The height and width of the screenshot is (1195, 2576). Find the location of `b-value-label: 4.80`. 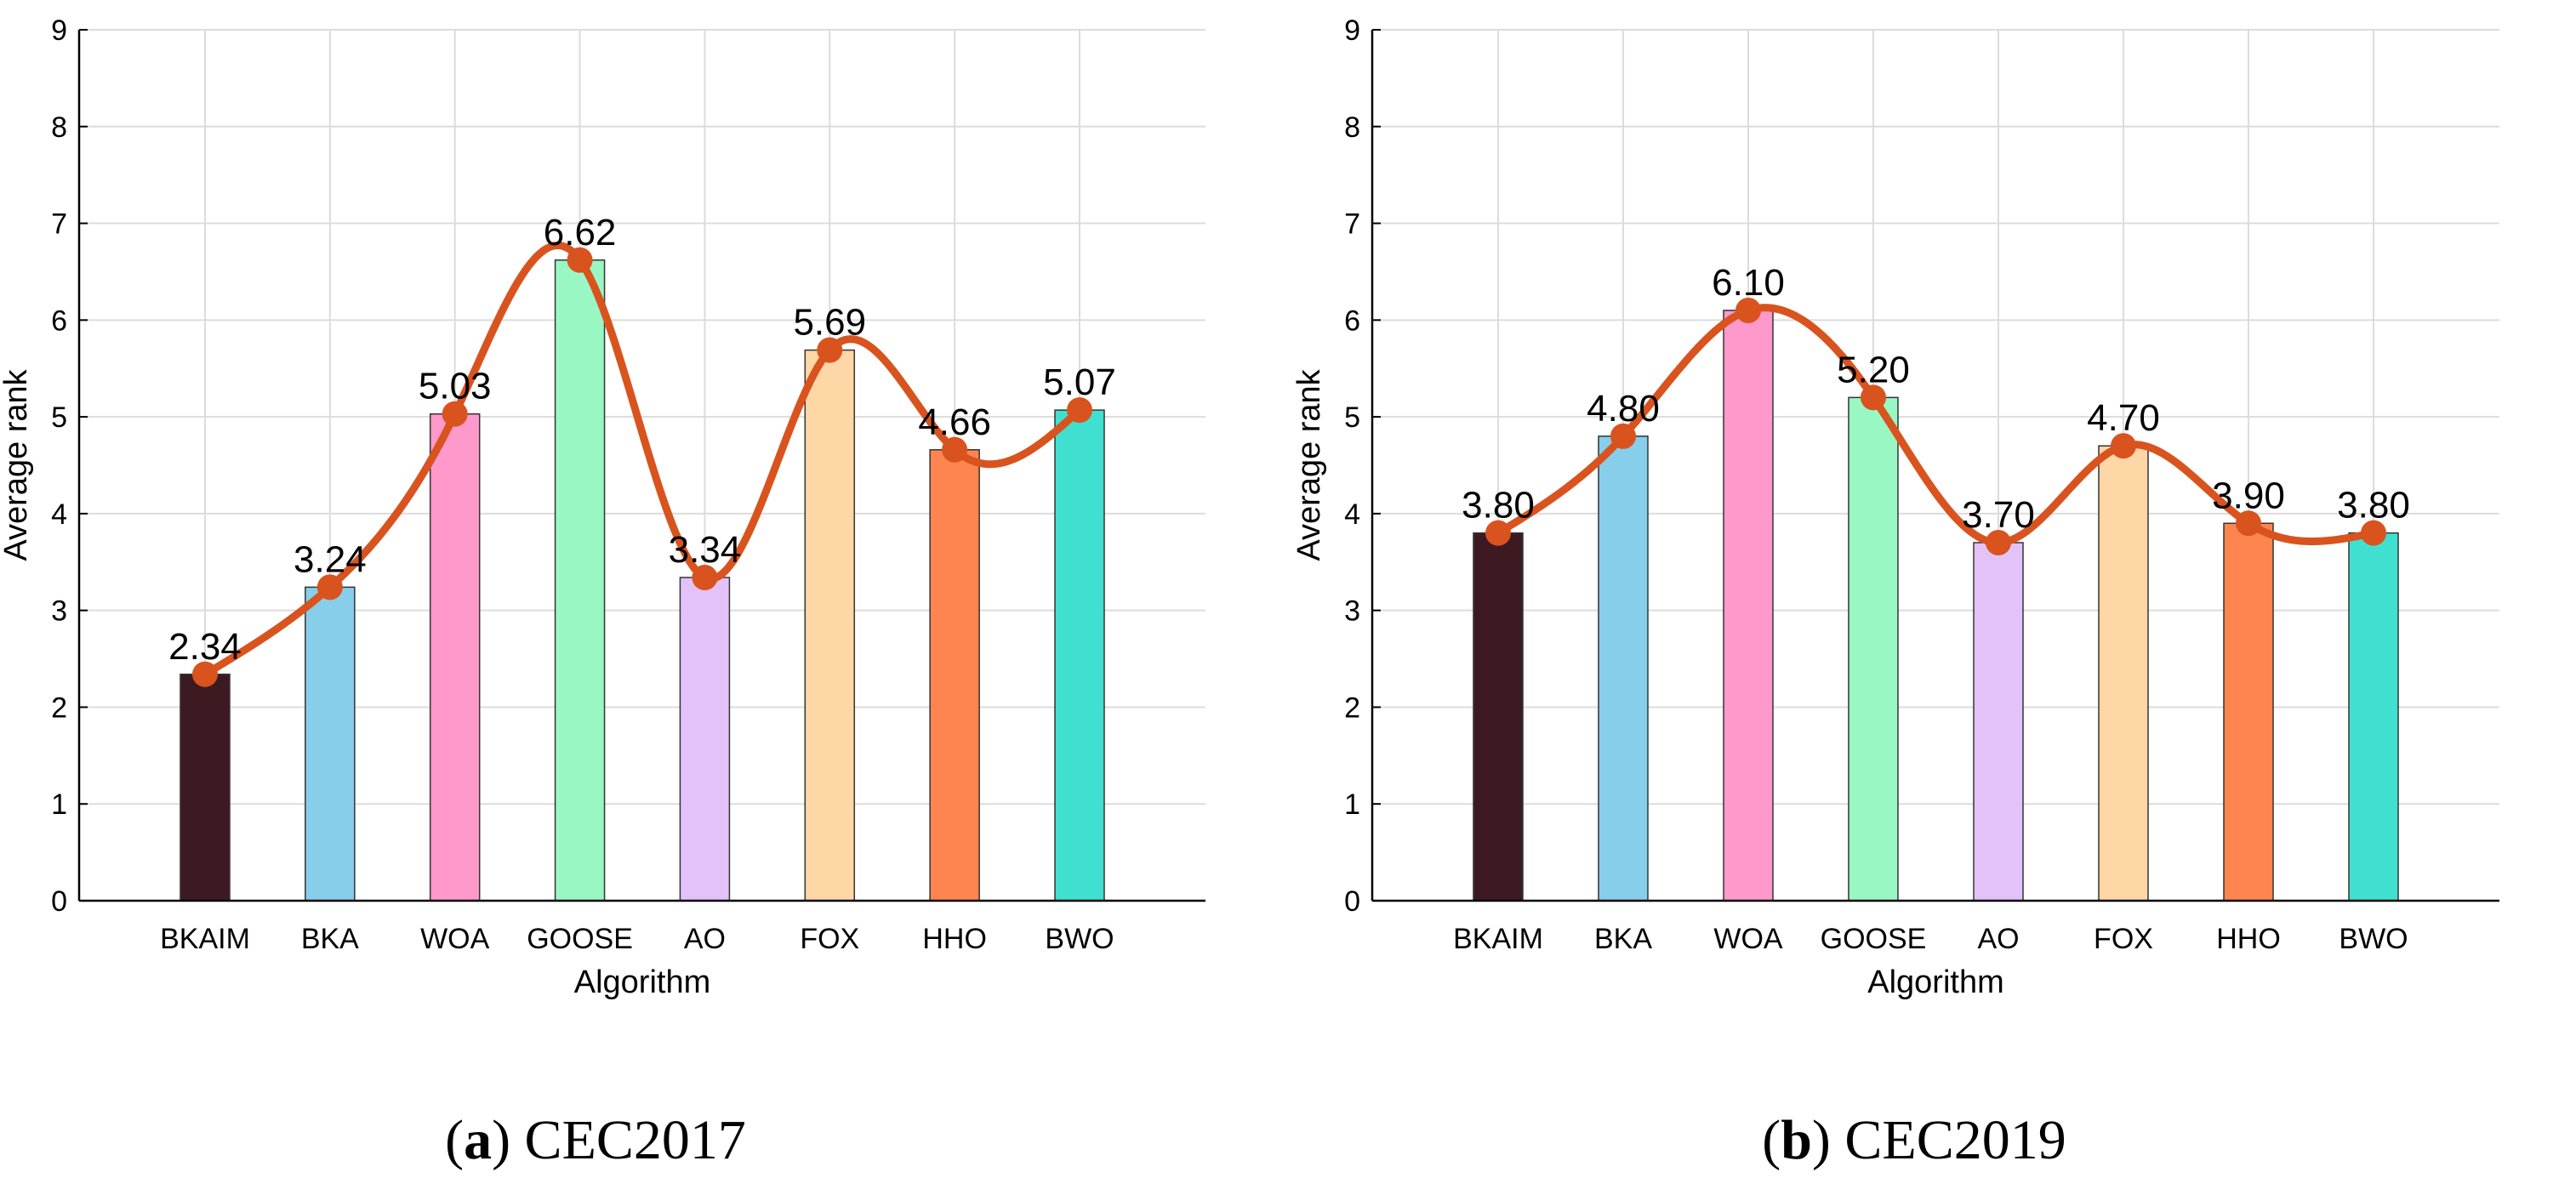

b-value-label: 4.80 is located at coordinates (1623, 409).